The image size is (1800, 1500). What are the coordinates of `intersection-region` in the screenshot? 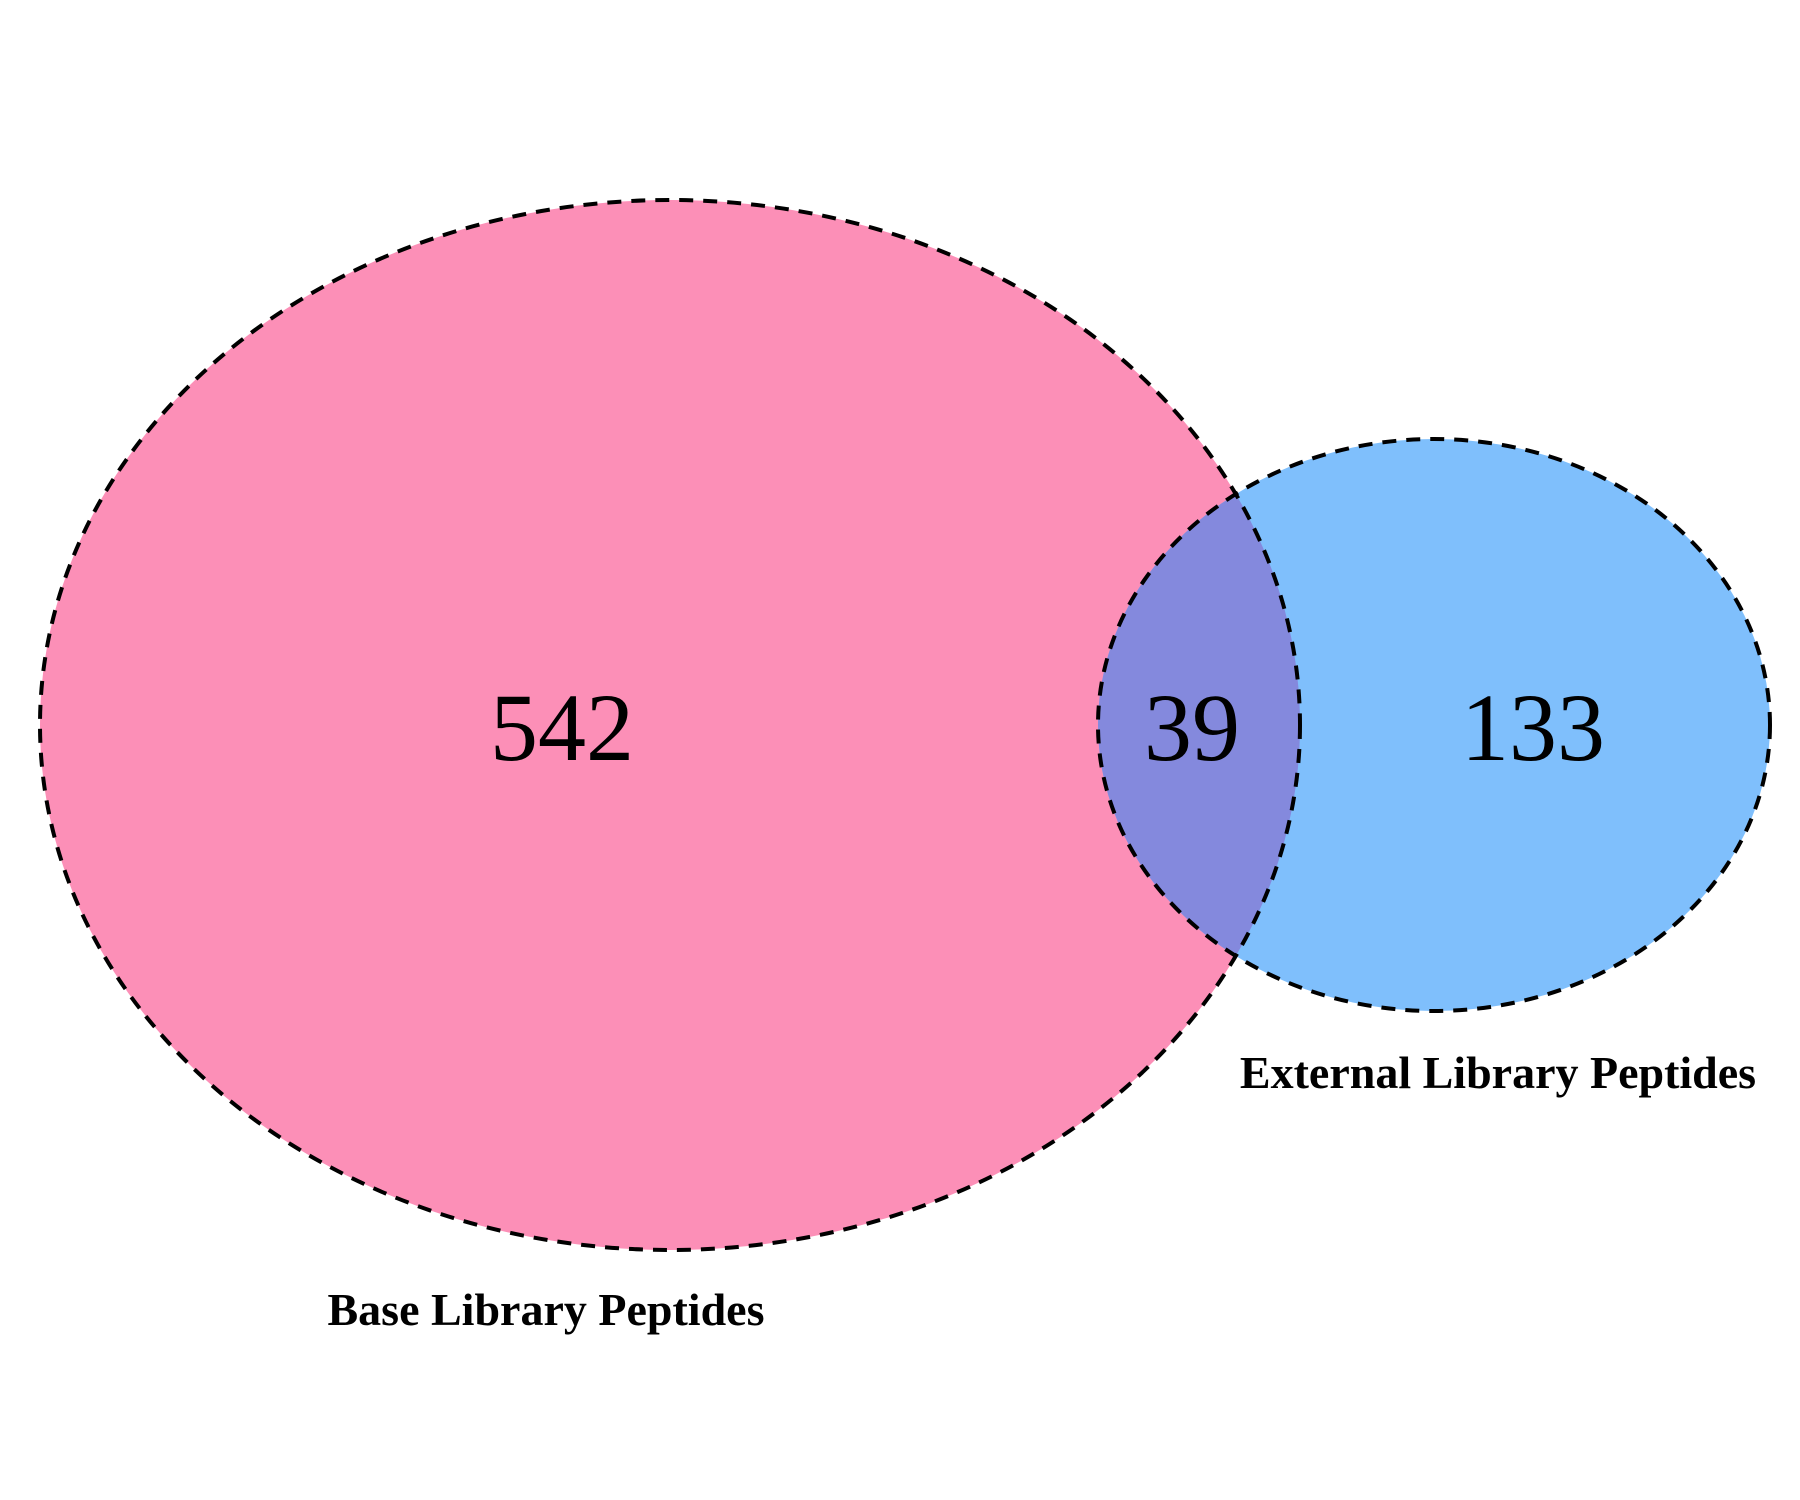 It's located at (1199, 725).